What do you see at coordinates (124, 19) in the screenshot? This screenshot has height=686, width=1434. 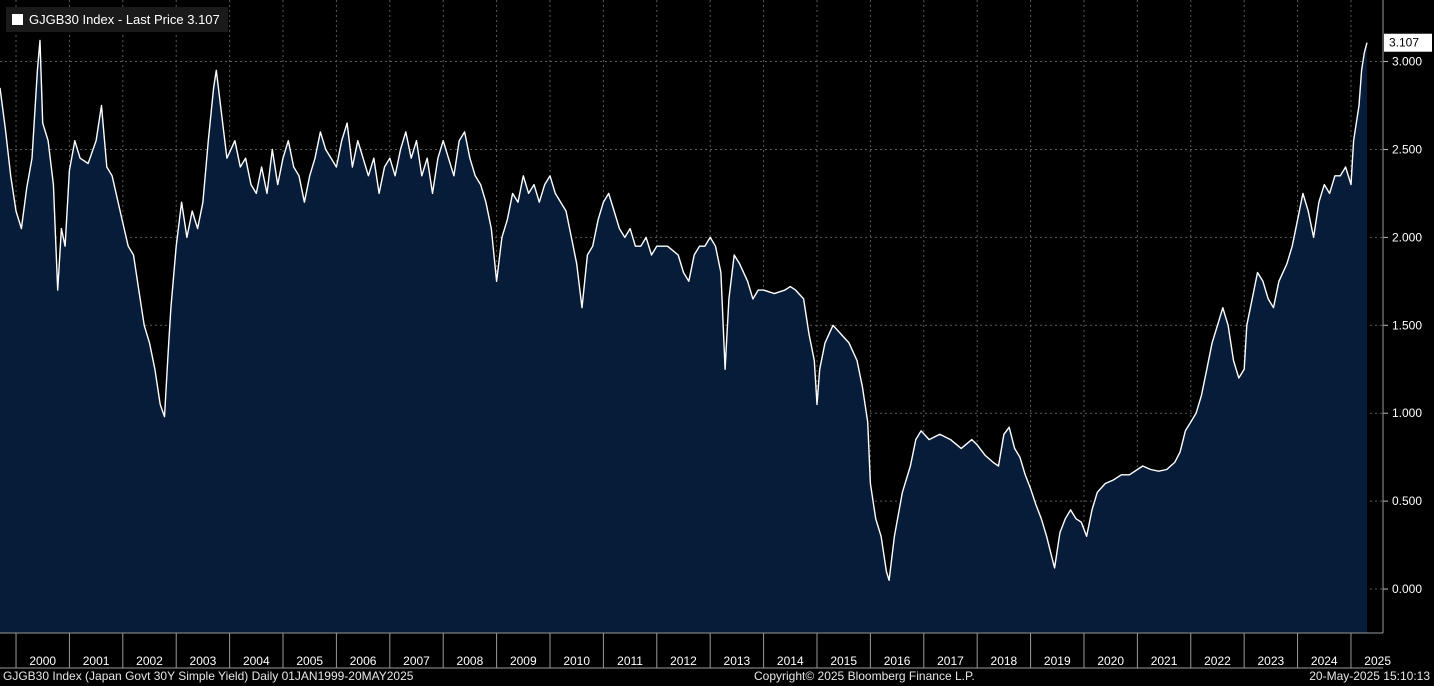 I see `legend-label: GJGB30 Index - Last Price 3.107` at bounding box center [124, 19].